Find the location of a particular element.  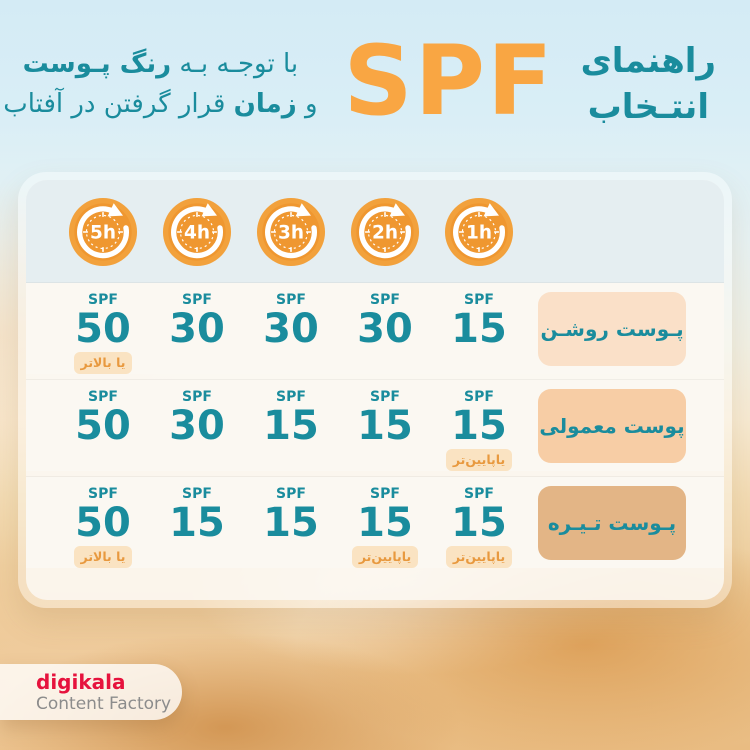

subtitle-line1-normal: با توجـه بـه is located at coordinates (235, 64).